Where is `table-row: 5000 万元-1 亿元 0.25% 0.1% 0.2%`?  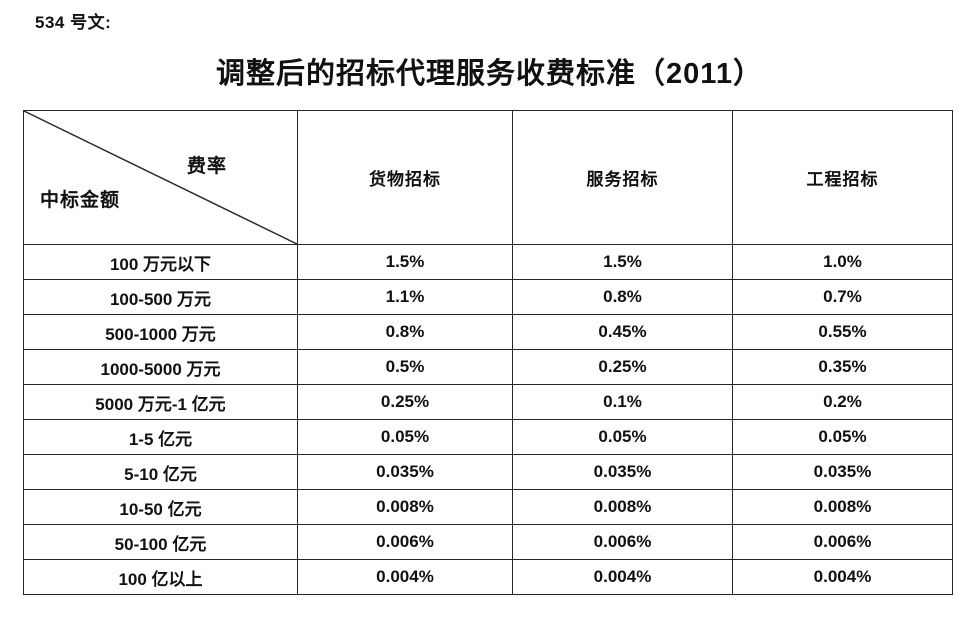 table-row: 5000 万元-1 亿元 0.25% 0.1% 0.2% is located at coordinates (488, 402).